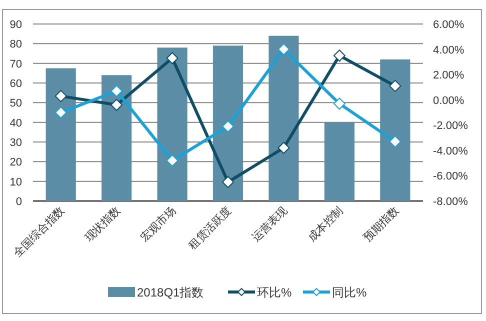 This screenshot has height=321, width=486. What do you see at coordinates (158, 224) in the screenshot?
I see `x-tick-label: 宏观市场` at bounding box center [158, 224].